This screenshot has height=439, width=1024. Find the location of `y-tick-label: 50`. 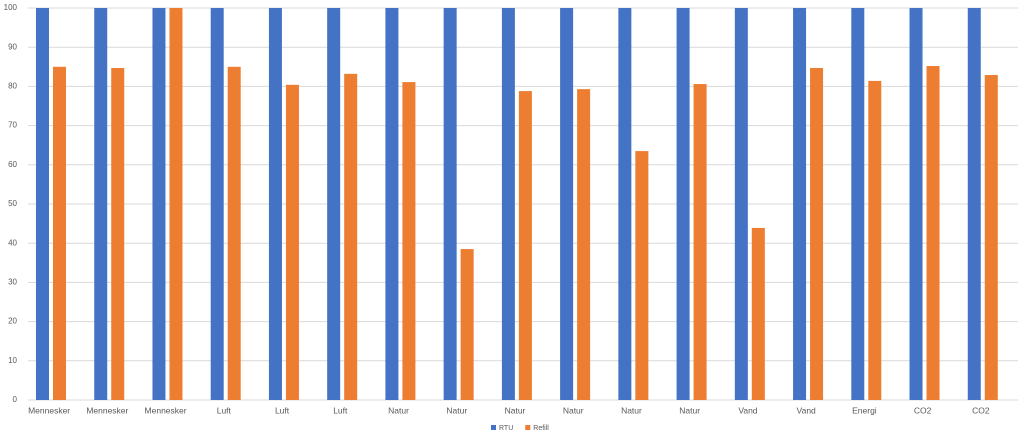

y-tick-label: 50 is located at coordinates (12, 203).